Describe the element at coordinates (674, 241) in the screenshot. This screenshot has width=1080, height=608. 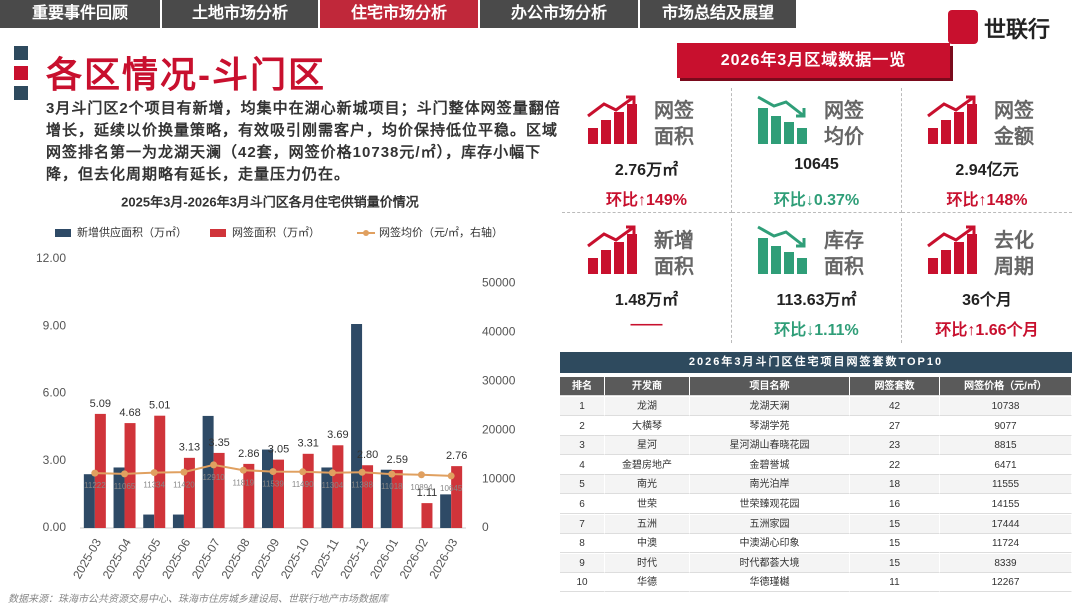
I see `kpi-label: 新增` at that location.